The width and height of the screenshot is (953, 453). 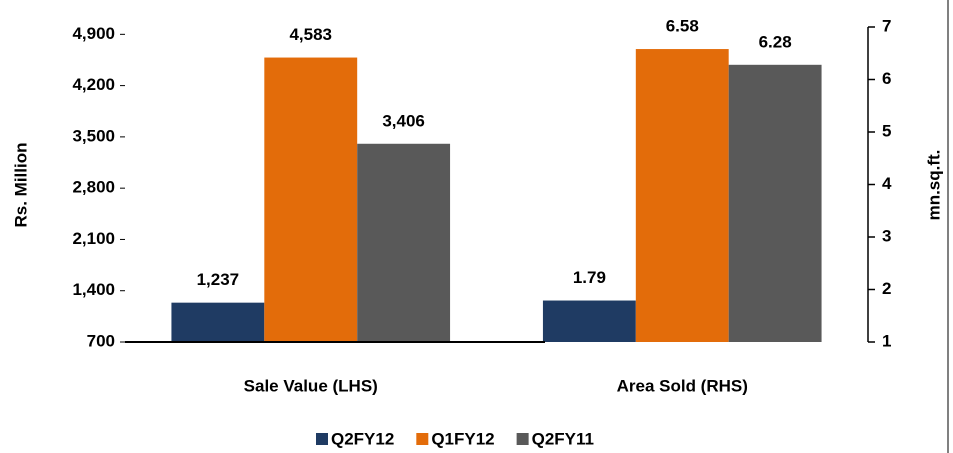 I want to click on y-tick-label: 2,800, so click(x=93, y=187).